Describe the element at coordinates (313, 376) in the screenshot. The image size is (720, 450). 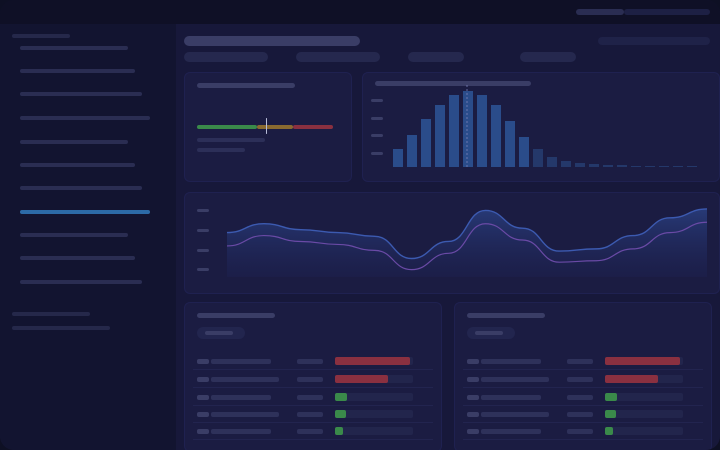
I see `table-card-left` at that location.